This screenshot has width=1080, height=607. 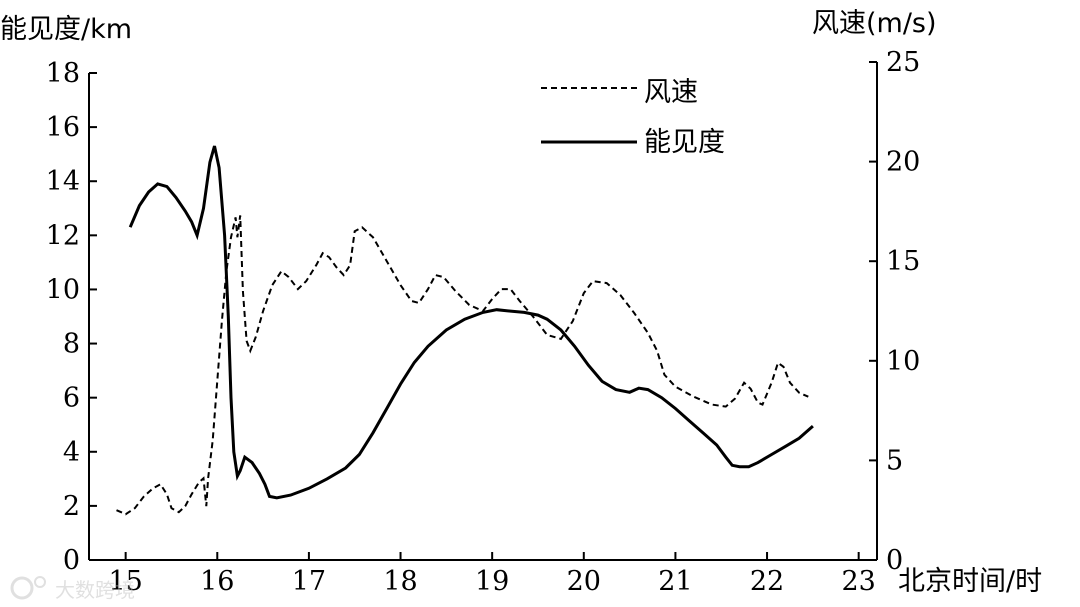 I want to click on left-tick-label: 14, so click(x=63, y=181).